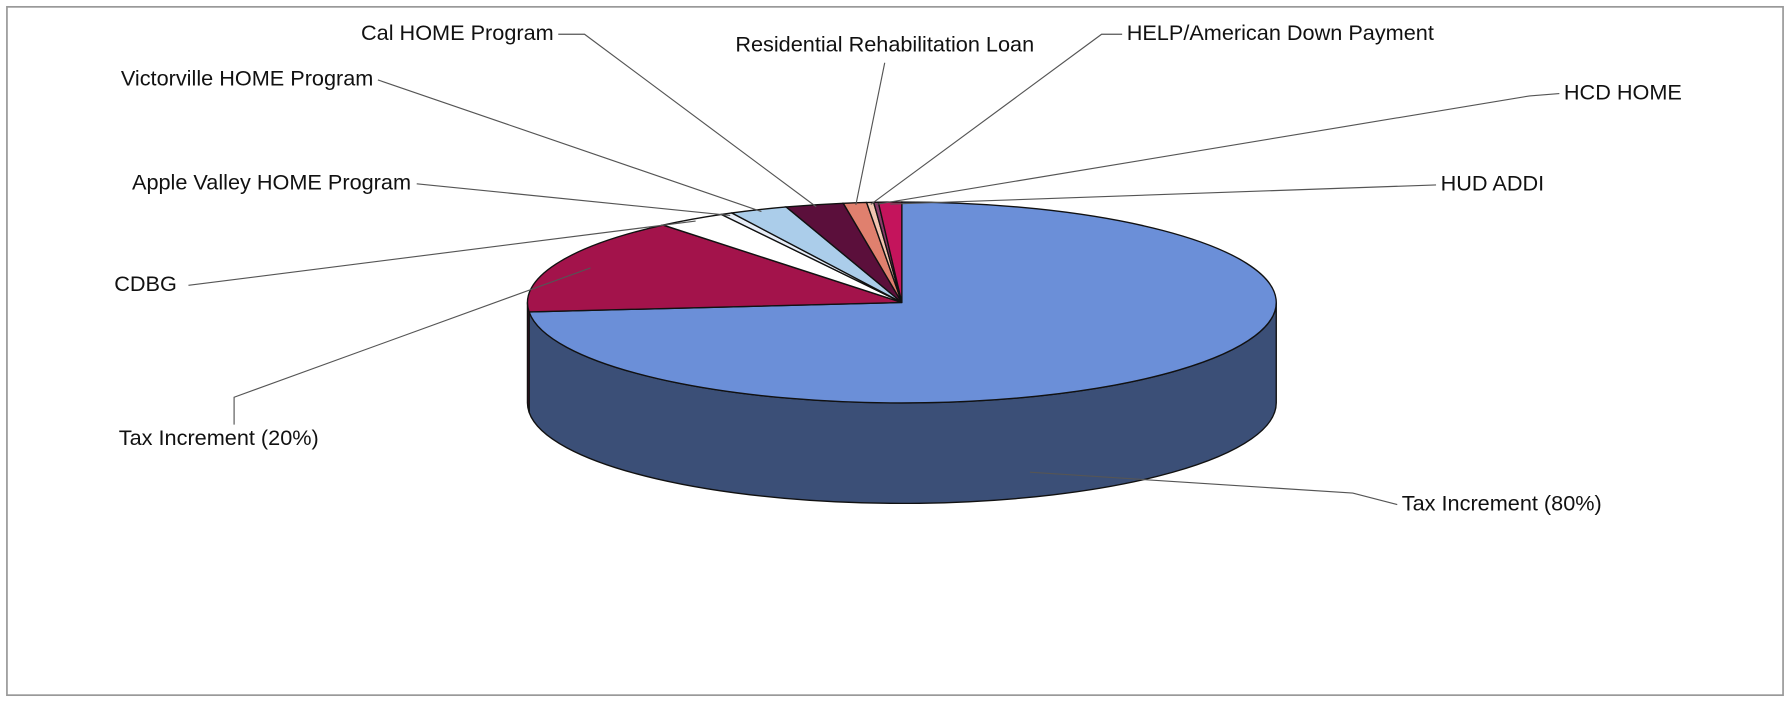 This screenshot has width=1790, height=702. What do you see at coordinates (1623, 91) in the screenshot?
I see `slice-label: HCD HOME` at bounding box center [1623, 91].